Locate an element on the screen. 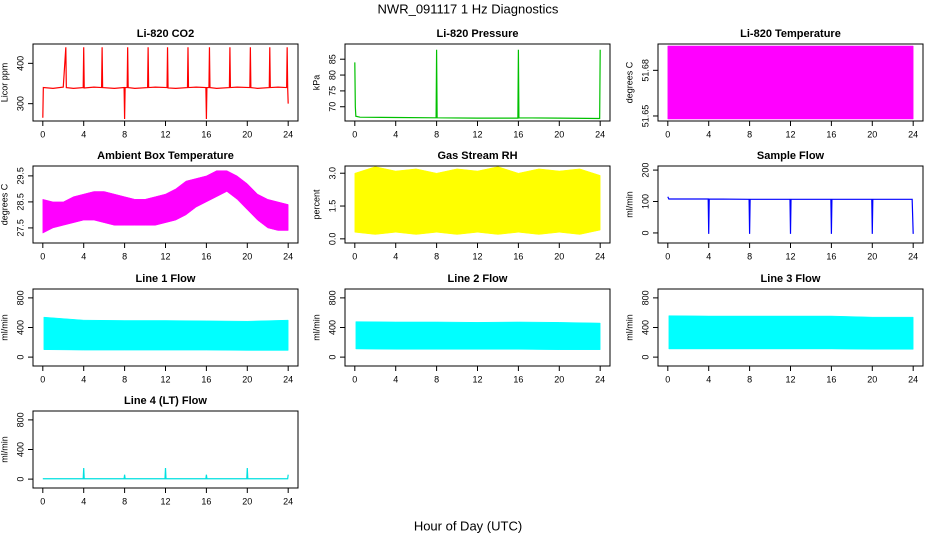 The height and width of the screenshot is (545, 936). y-tick-label: 1.5 is located at coordinates (332, 206).